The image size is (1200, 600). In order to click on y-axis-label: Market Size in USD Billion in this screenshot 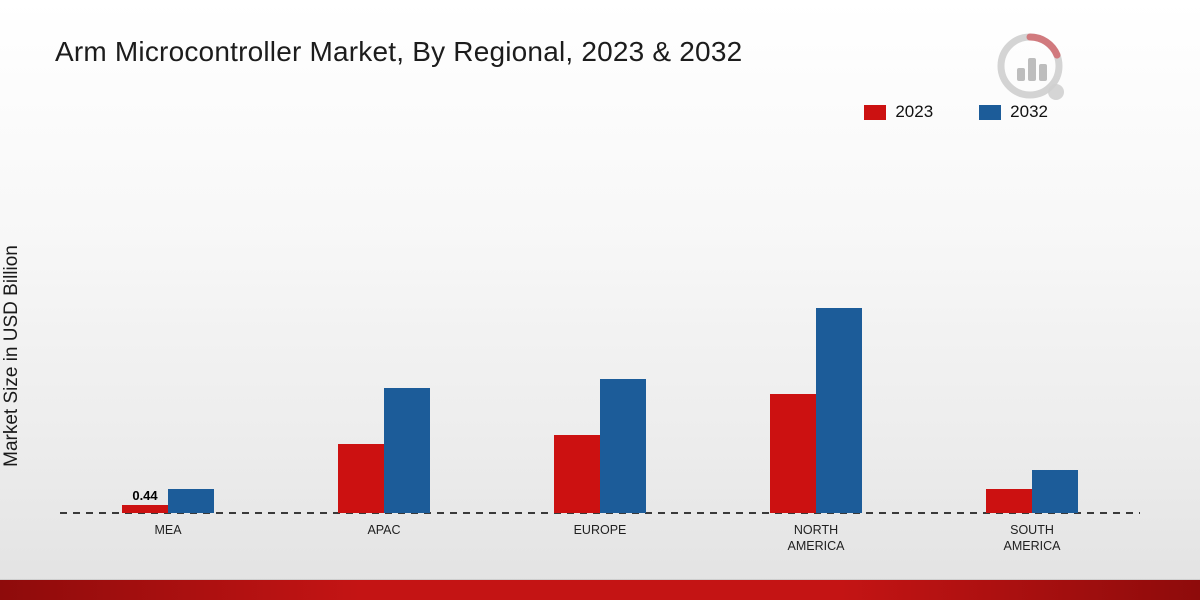, I will do `click(11, 356)`.